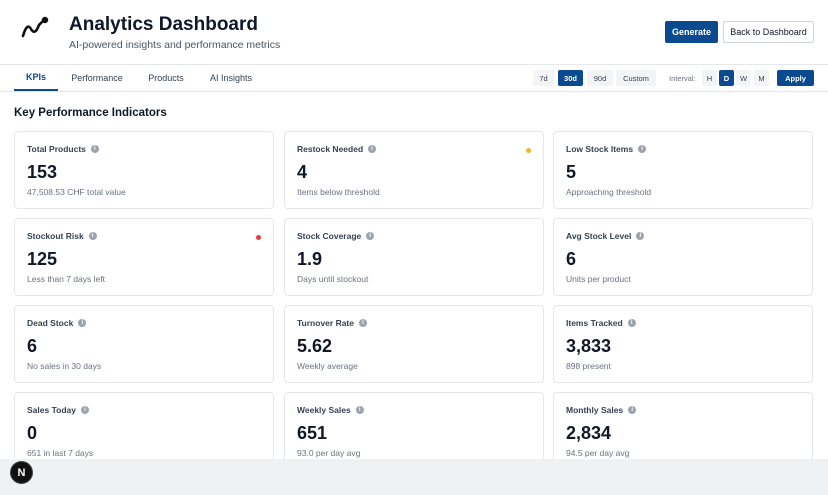 The width and height of the screenshot is (828, 495). Describe the element at coordinates (36, 78) in the screenshot. I see `tab-kpis: KPIs` at that location.